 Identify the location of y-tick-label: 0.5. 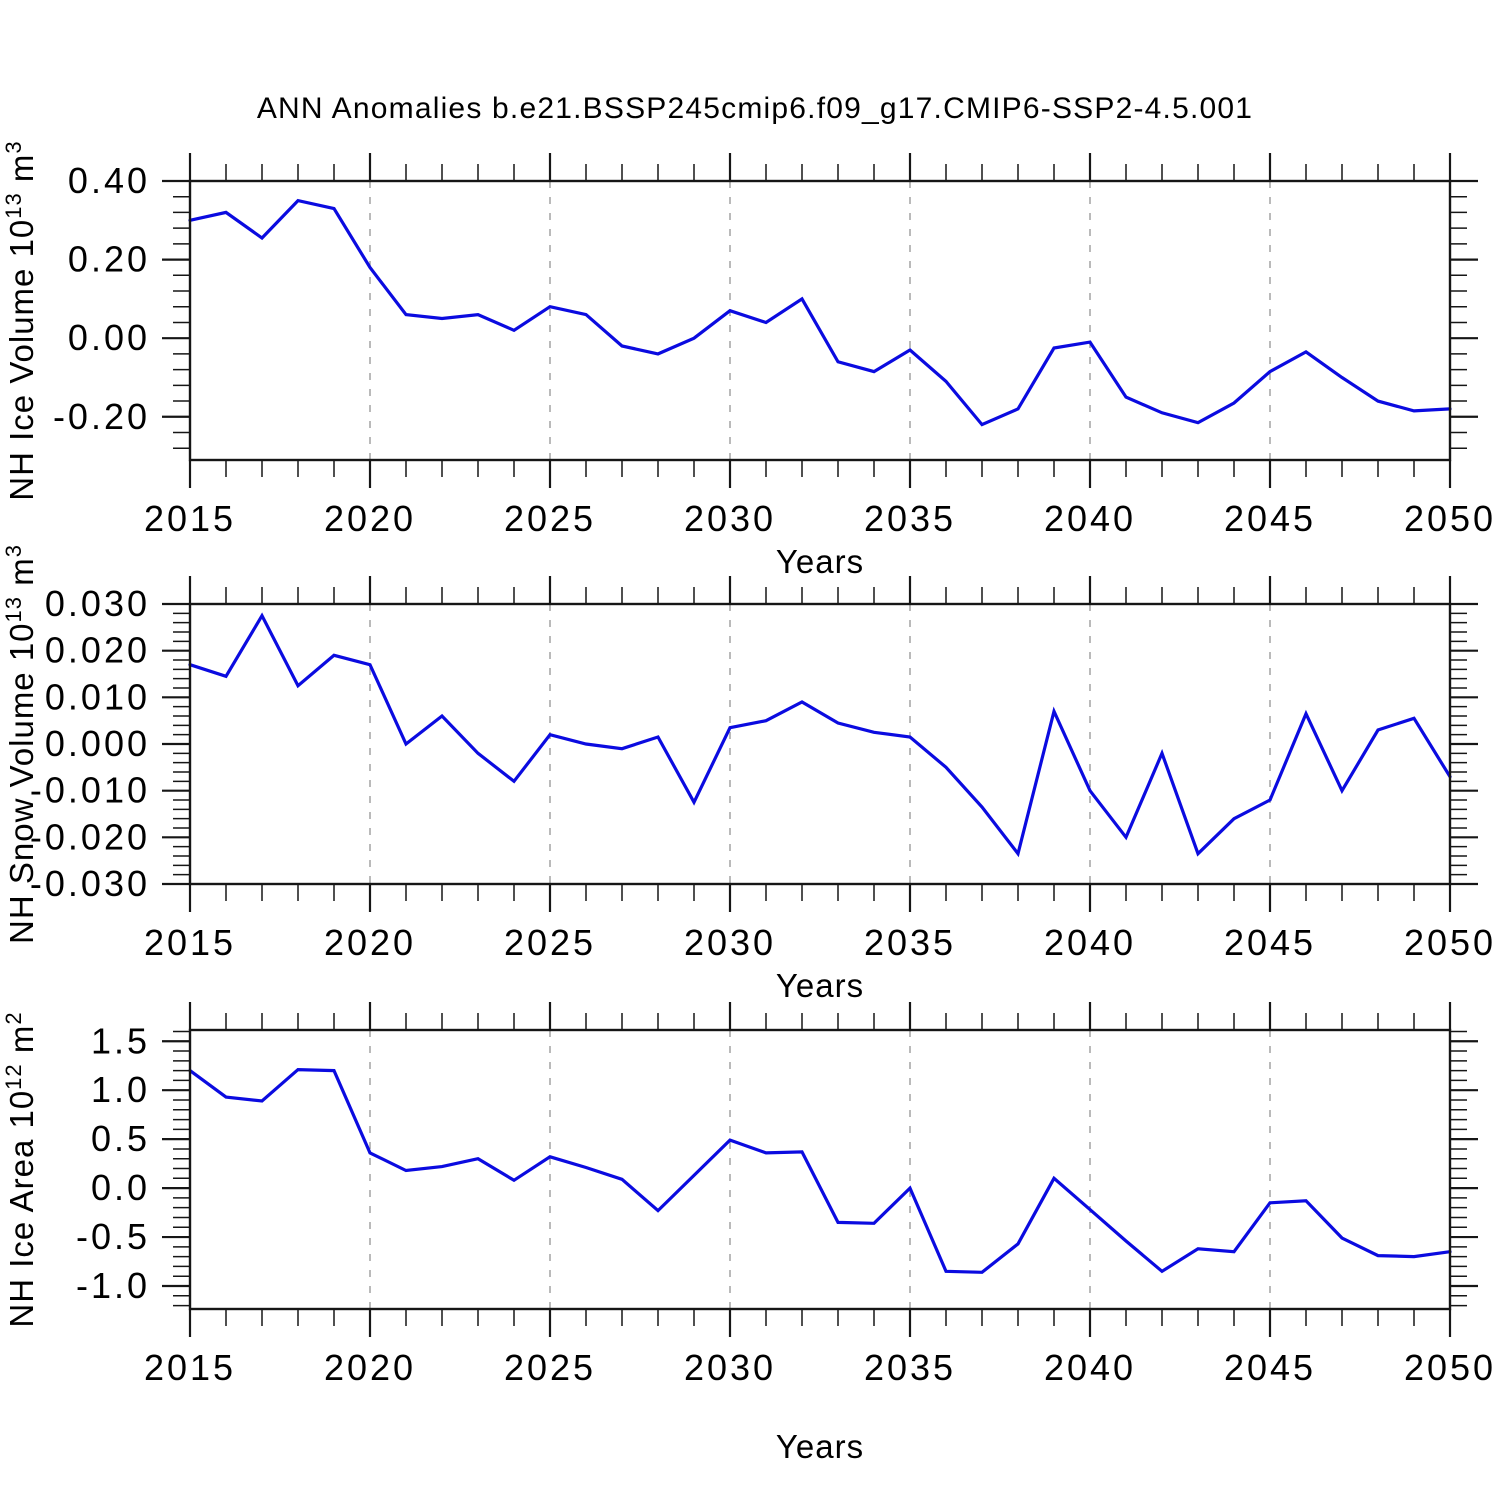
(120, 1138).